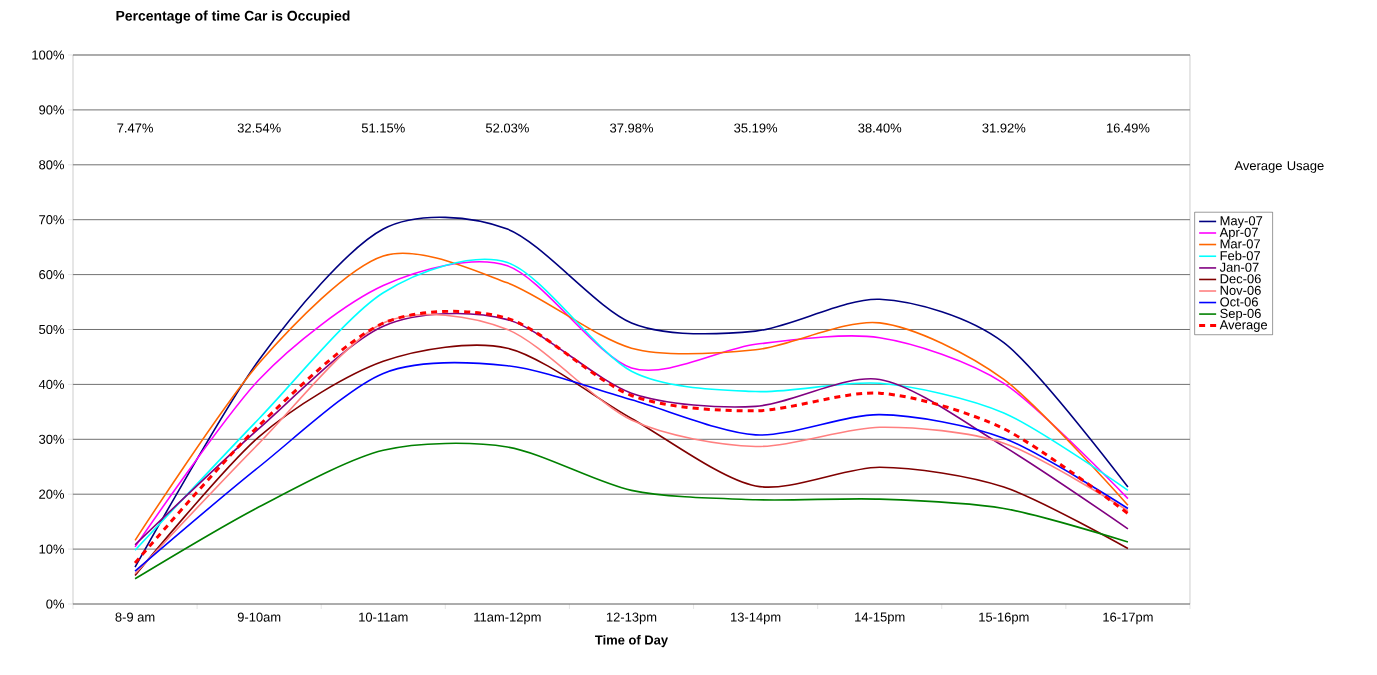 This screenshot has width=1377, height=675. What do you see at coordinates (1239, 302) in the screenshot?
I see `legend-label: Oct-06` at bounding box center [1239, 302].